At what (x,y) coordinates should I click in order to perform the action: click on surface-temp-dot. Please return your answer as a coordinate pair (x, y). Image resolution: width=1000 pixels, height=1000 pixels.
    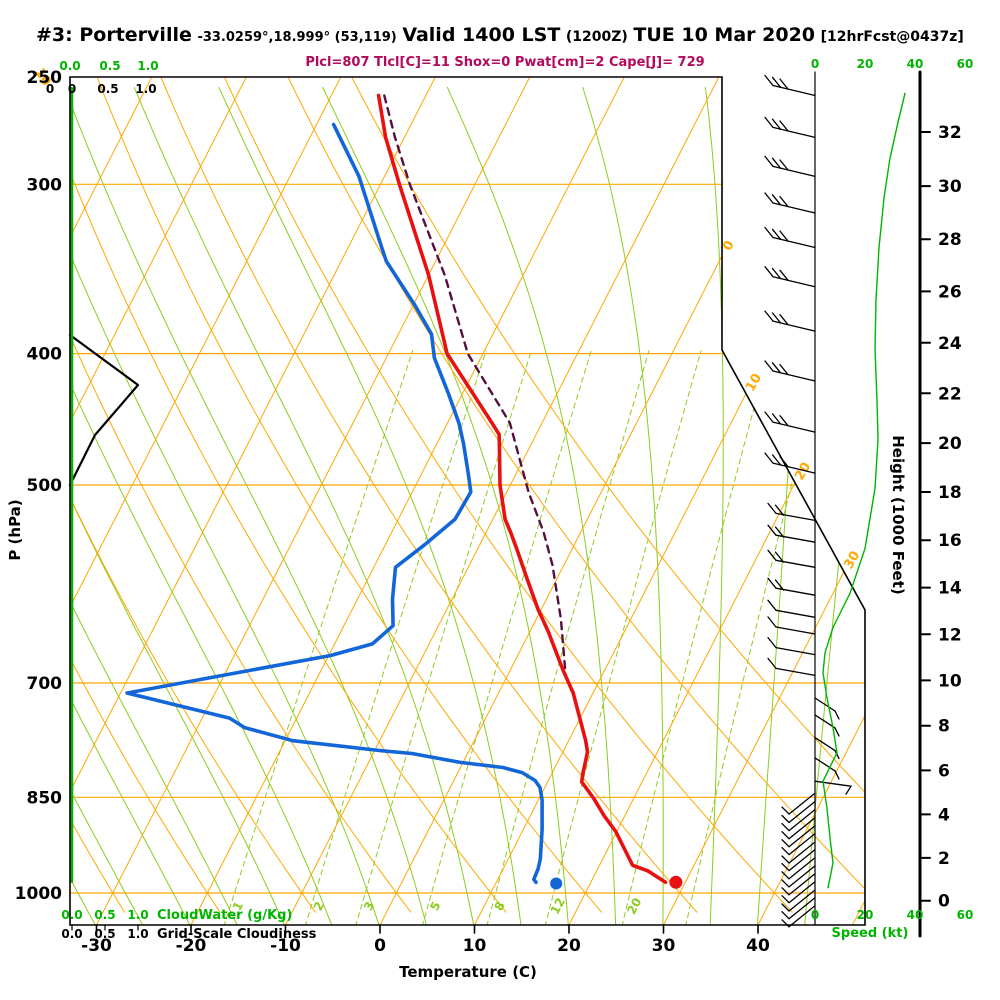
    Looking at the image, I should click on (676, 882).